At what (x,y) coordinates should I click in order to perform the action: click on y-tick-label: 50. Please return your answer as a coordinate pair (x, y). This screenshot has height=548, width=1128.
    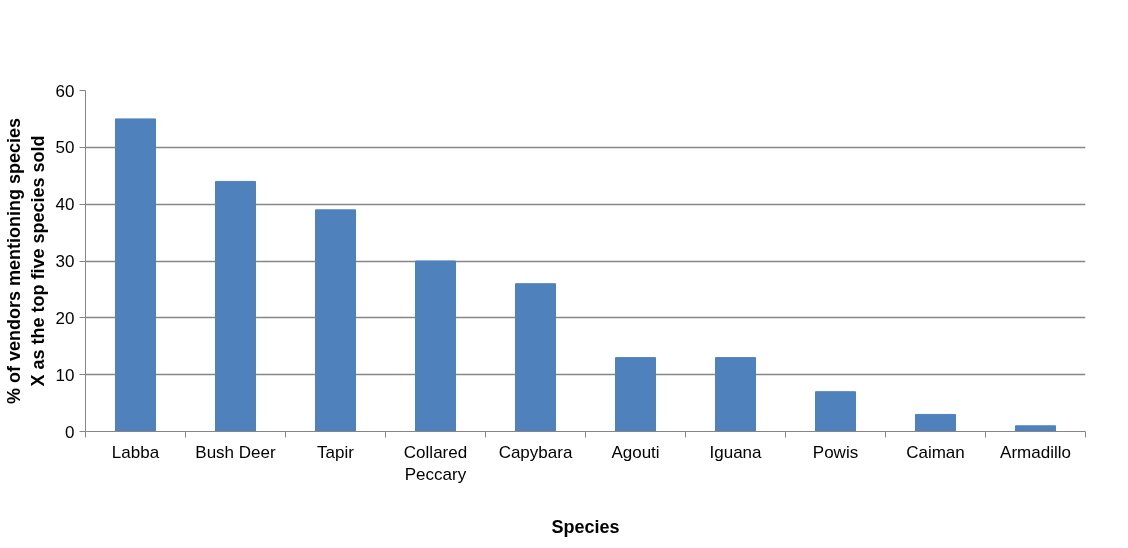
    Looking at the image, I should click on (65, 148).